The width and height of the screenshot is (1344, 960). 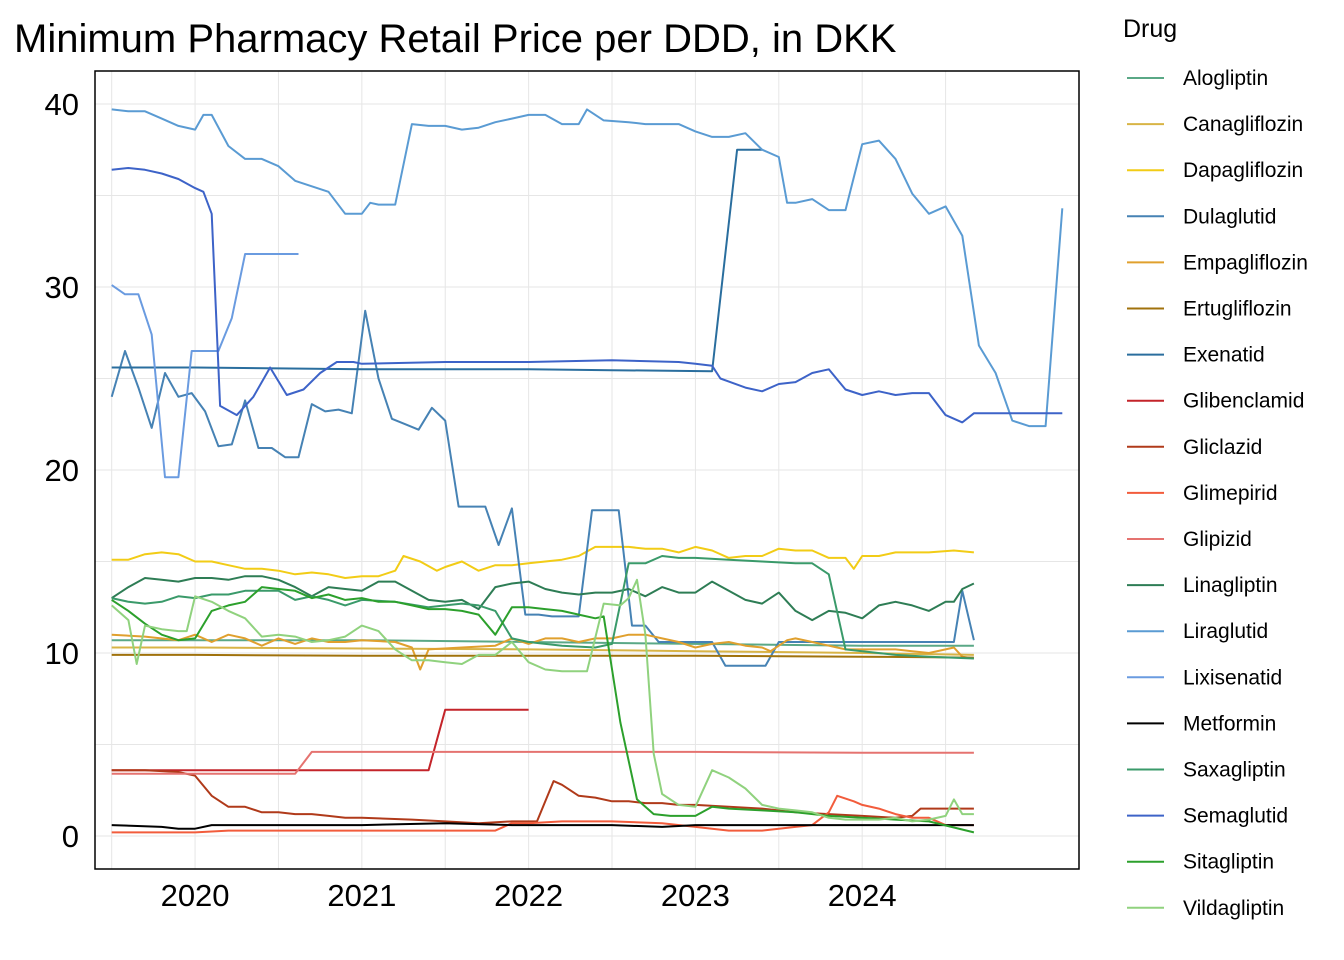 What do you see at coordinates (1232, 677) in the screenshot?
I see `legend-label: Lixisenatid` at bounding box center [1232, 677].